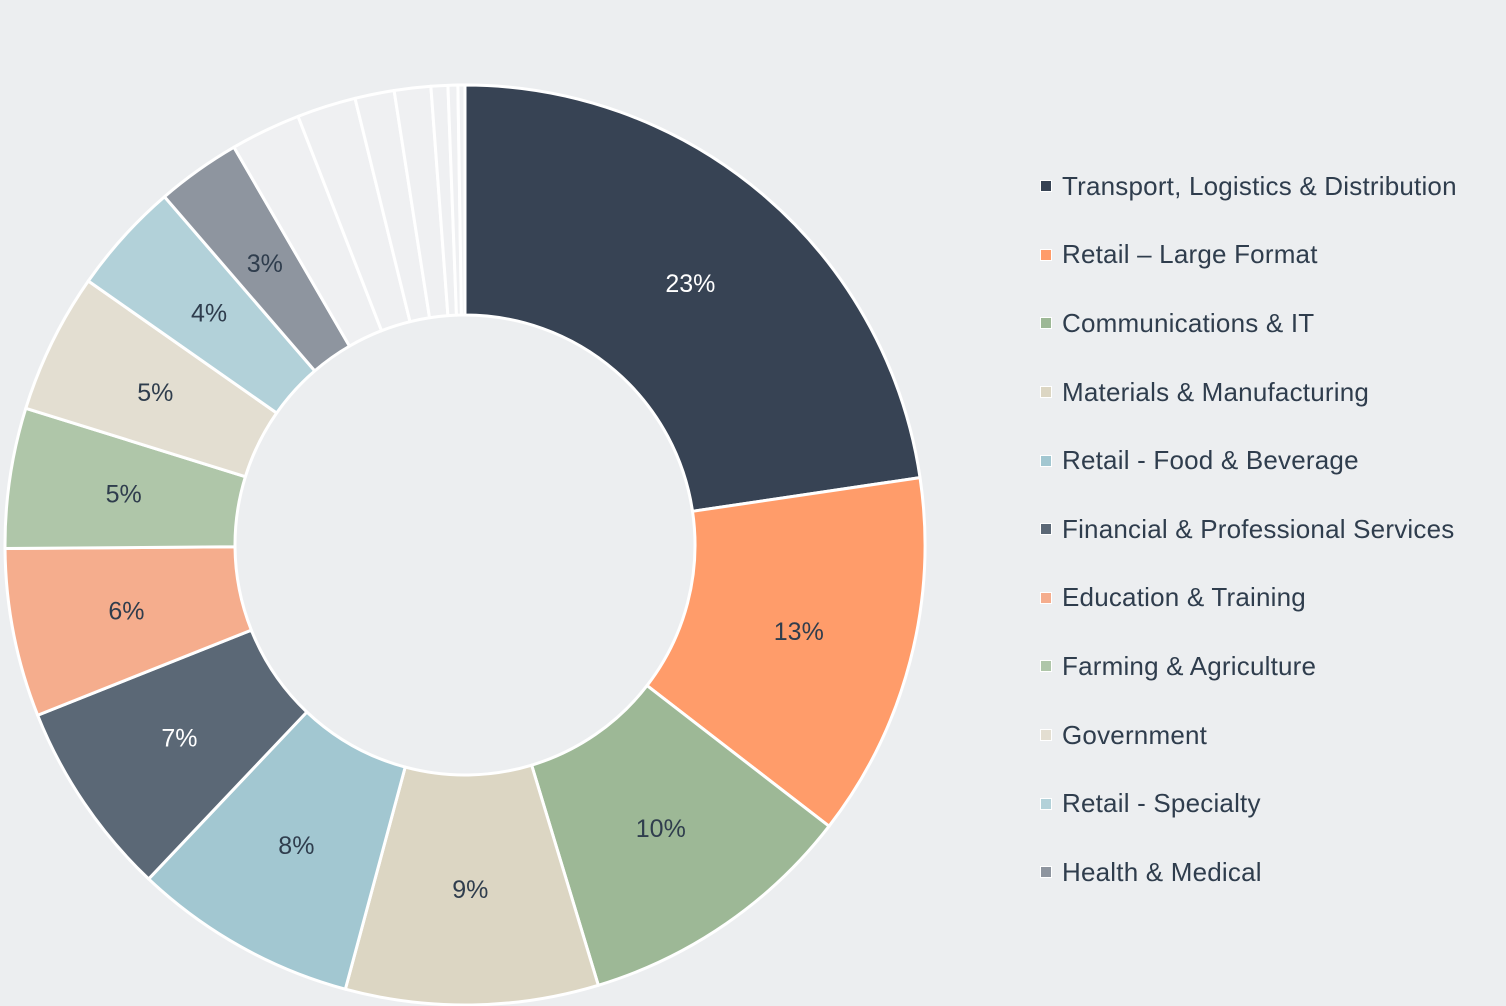 The height and width of the screenshot is (1006, 1506). I want to click on legend-item-materials-manufacturing: Materials & Manufacturing, so click(1248, 392).